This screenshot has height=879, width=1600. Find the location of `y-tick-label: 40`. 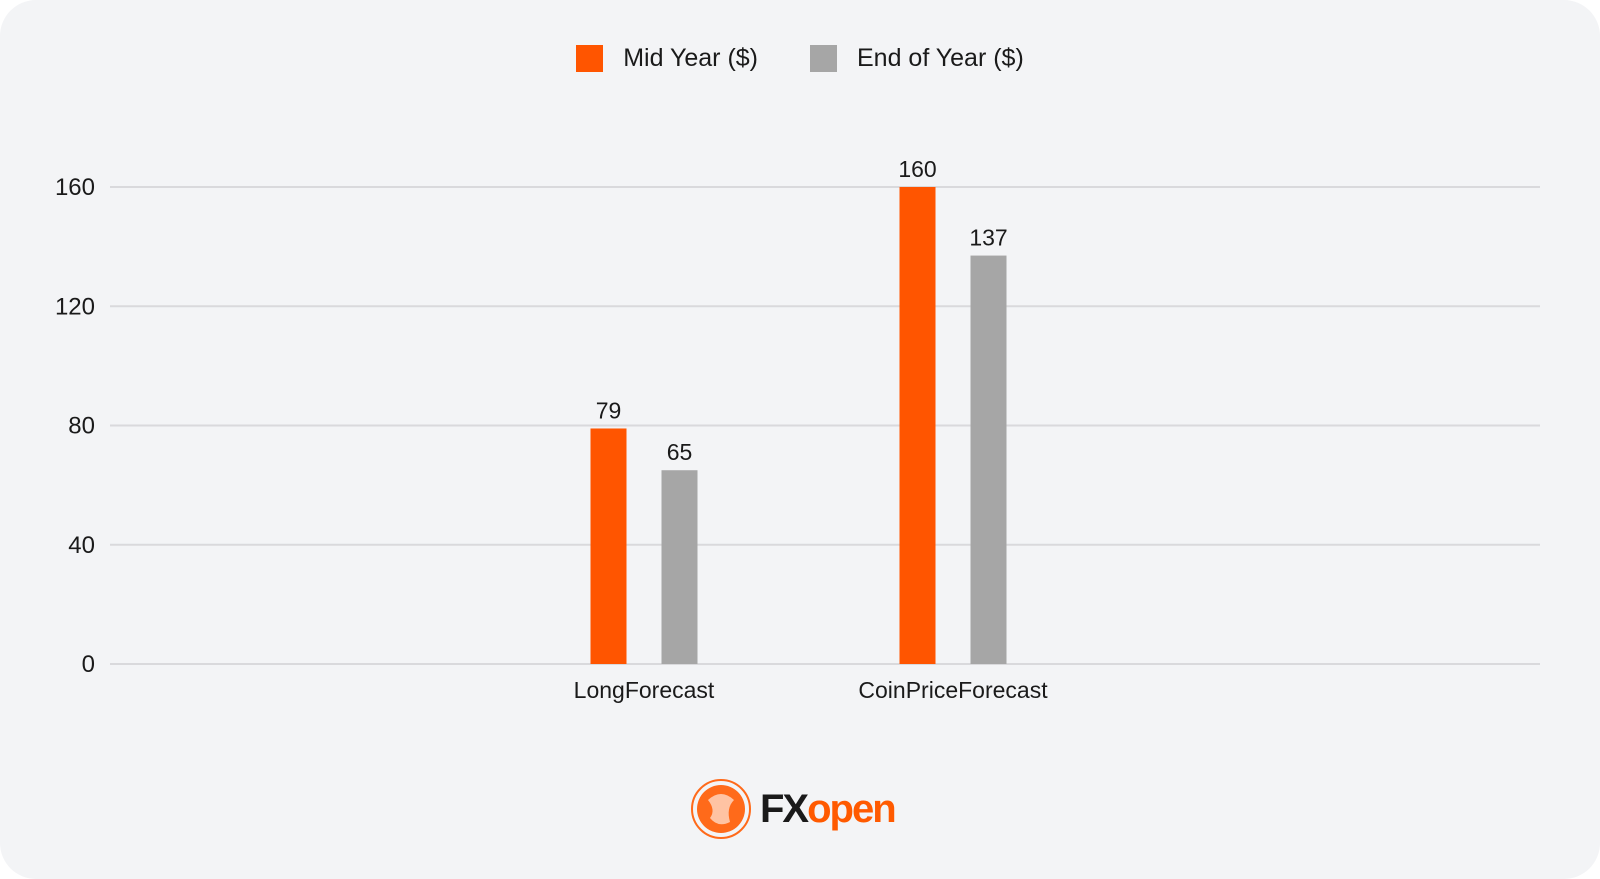

y-tick-label: 40 is located at coordinates (81, 545).